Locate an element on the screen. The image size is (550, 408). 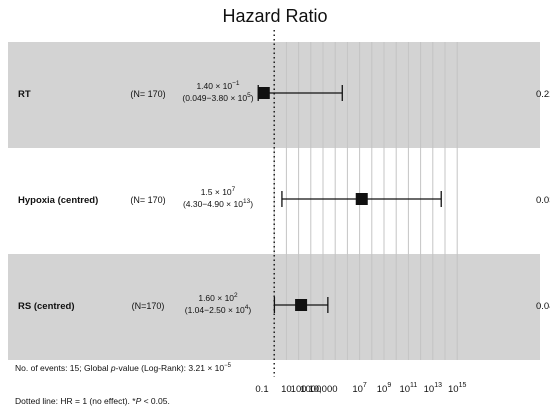
x-tick-label: 10 is located at coordinates (286, 389).